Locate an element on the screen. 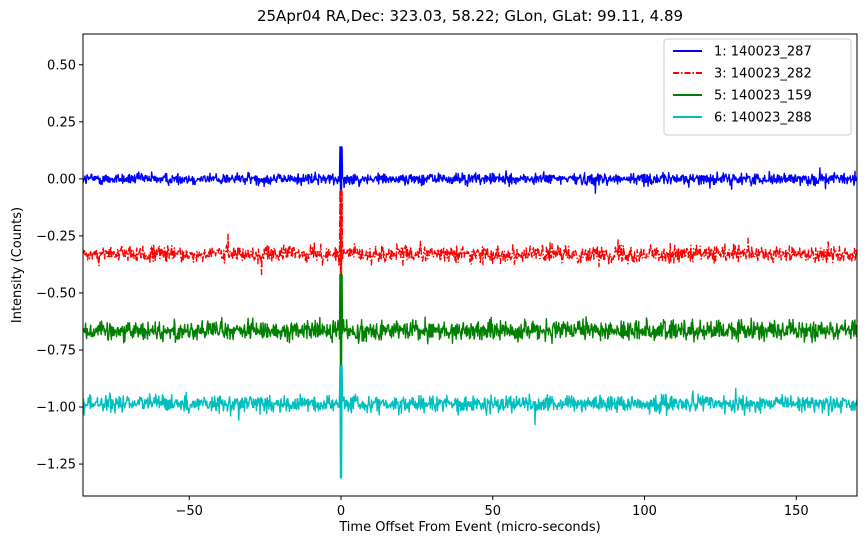 The image size is (866, 545). x-tick-label: 150 is located at coordinates (796, 511).